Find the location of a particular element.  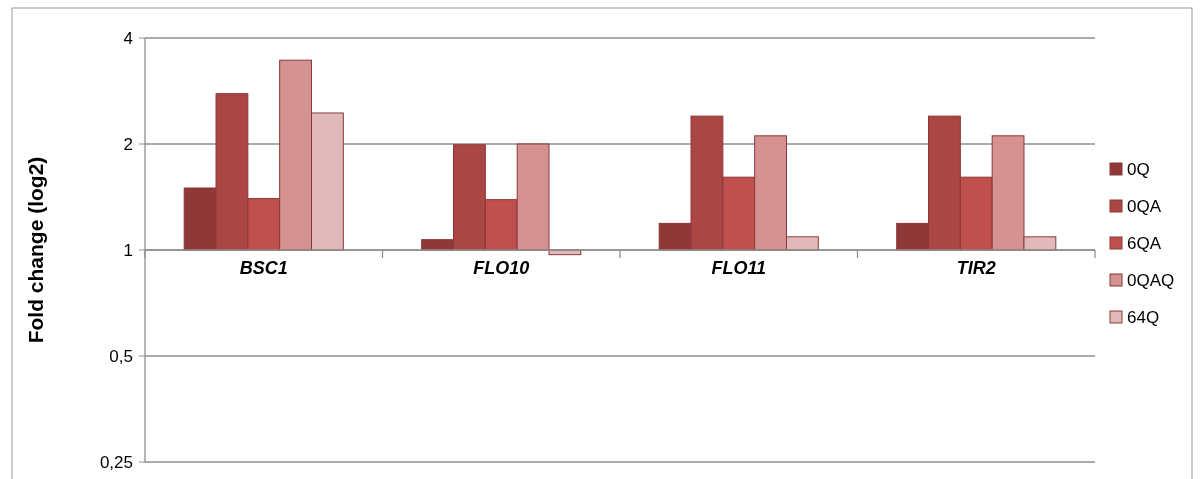

legend-label: 0QA is located at coordinates (1144, 206).